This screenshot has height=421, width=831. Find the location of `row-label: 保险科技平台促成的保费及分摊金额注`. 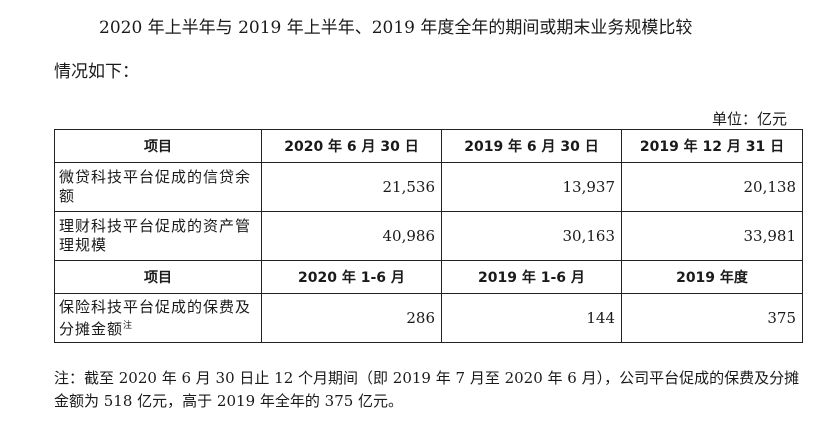

row-label: 保险科技平台促成的保费及分摊金额注 is located at coordinates (158, 318).